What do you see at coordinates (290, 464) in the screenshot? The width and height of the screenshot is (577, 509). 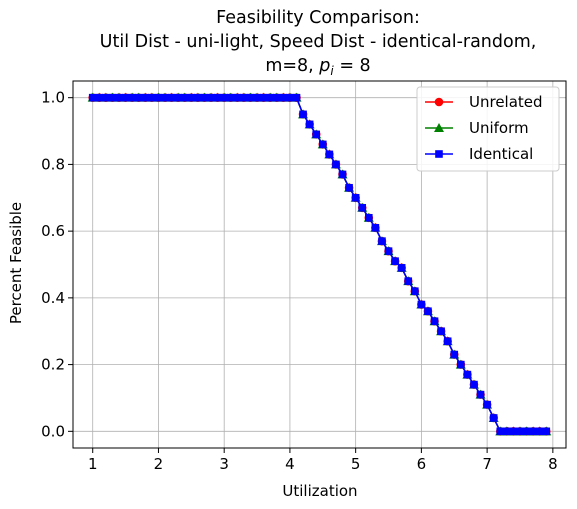 I see `x-tick-label: 4` at bounding box center [290, 464].